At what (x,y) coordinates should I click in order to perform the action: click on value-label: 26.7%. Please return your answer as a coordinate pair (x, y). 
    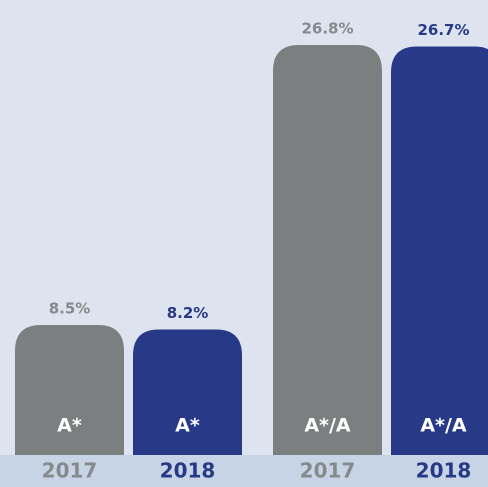
    Looking at the image, I should click on (443, 30).